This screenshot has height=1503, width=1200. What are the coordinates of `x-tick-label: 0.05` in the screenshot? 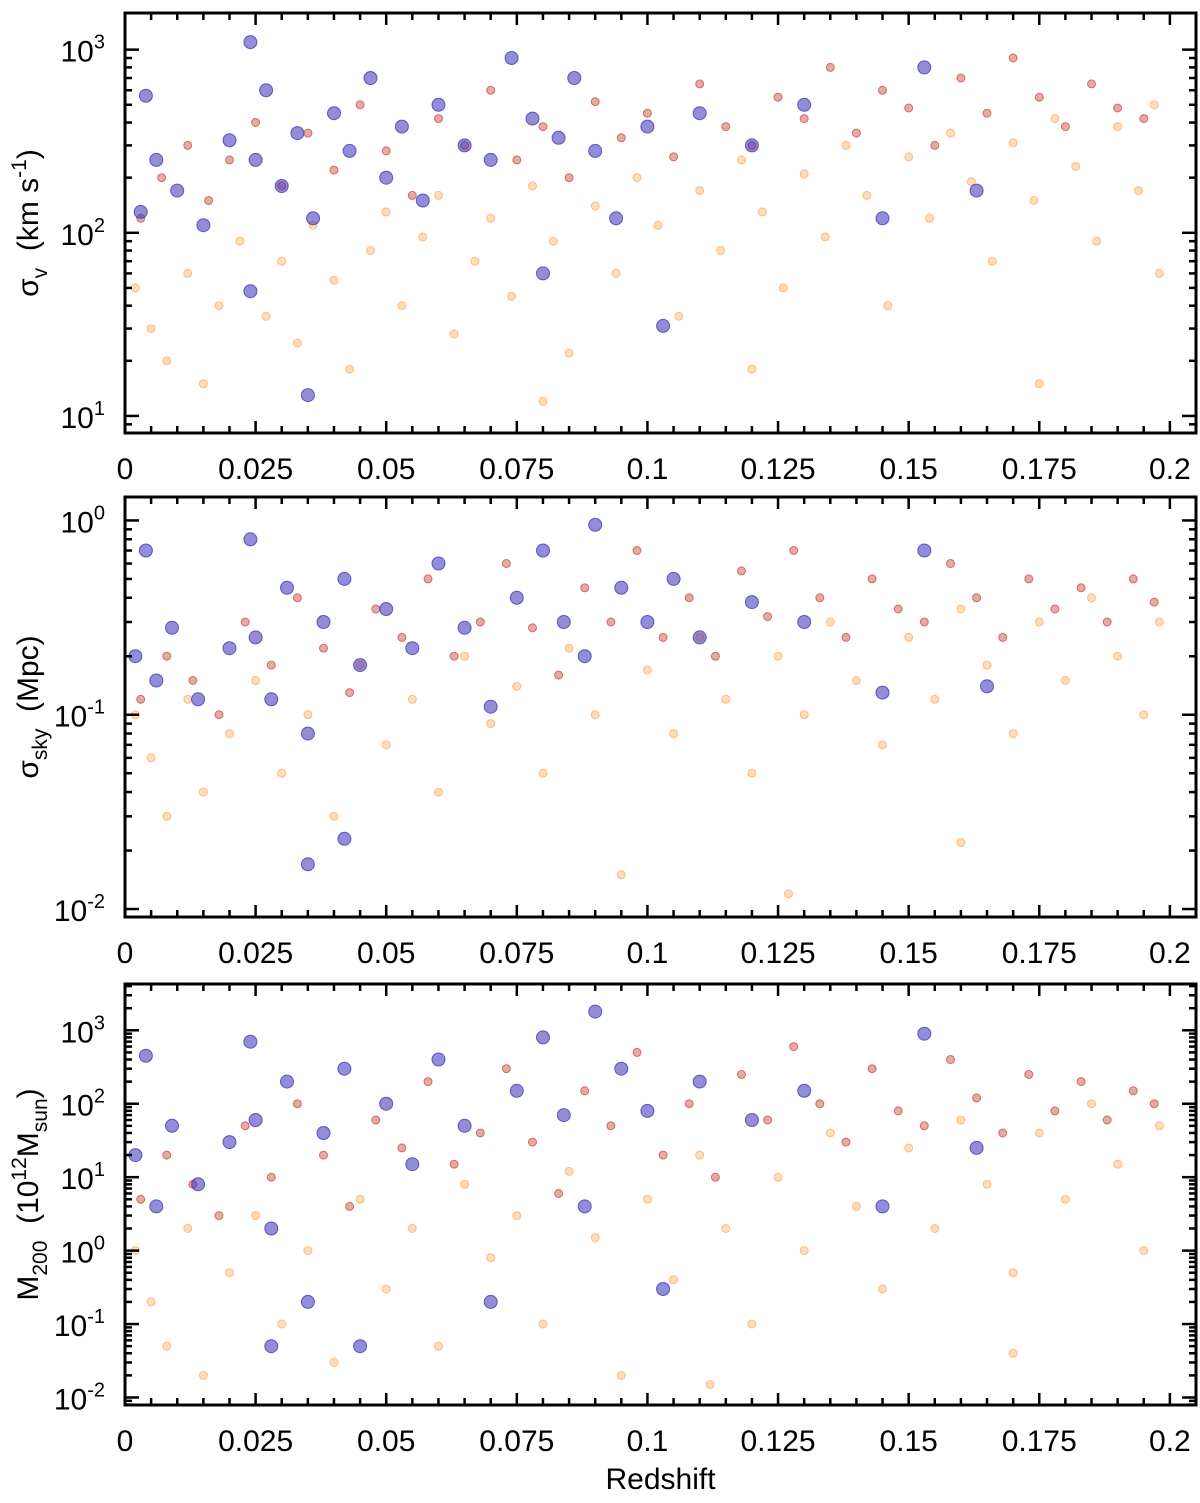 It's located at (386, 953).